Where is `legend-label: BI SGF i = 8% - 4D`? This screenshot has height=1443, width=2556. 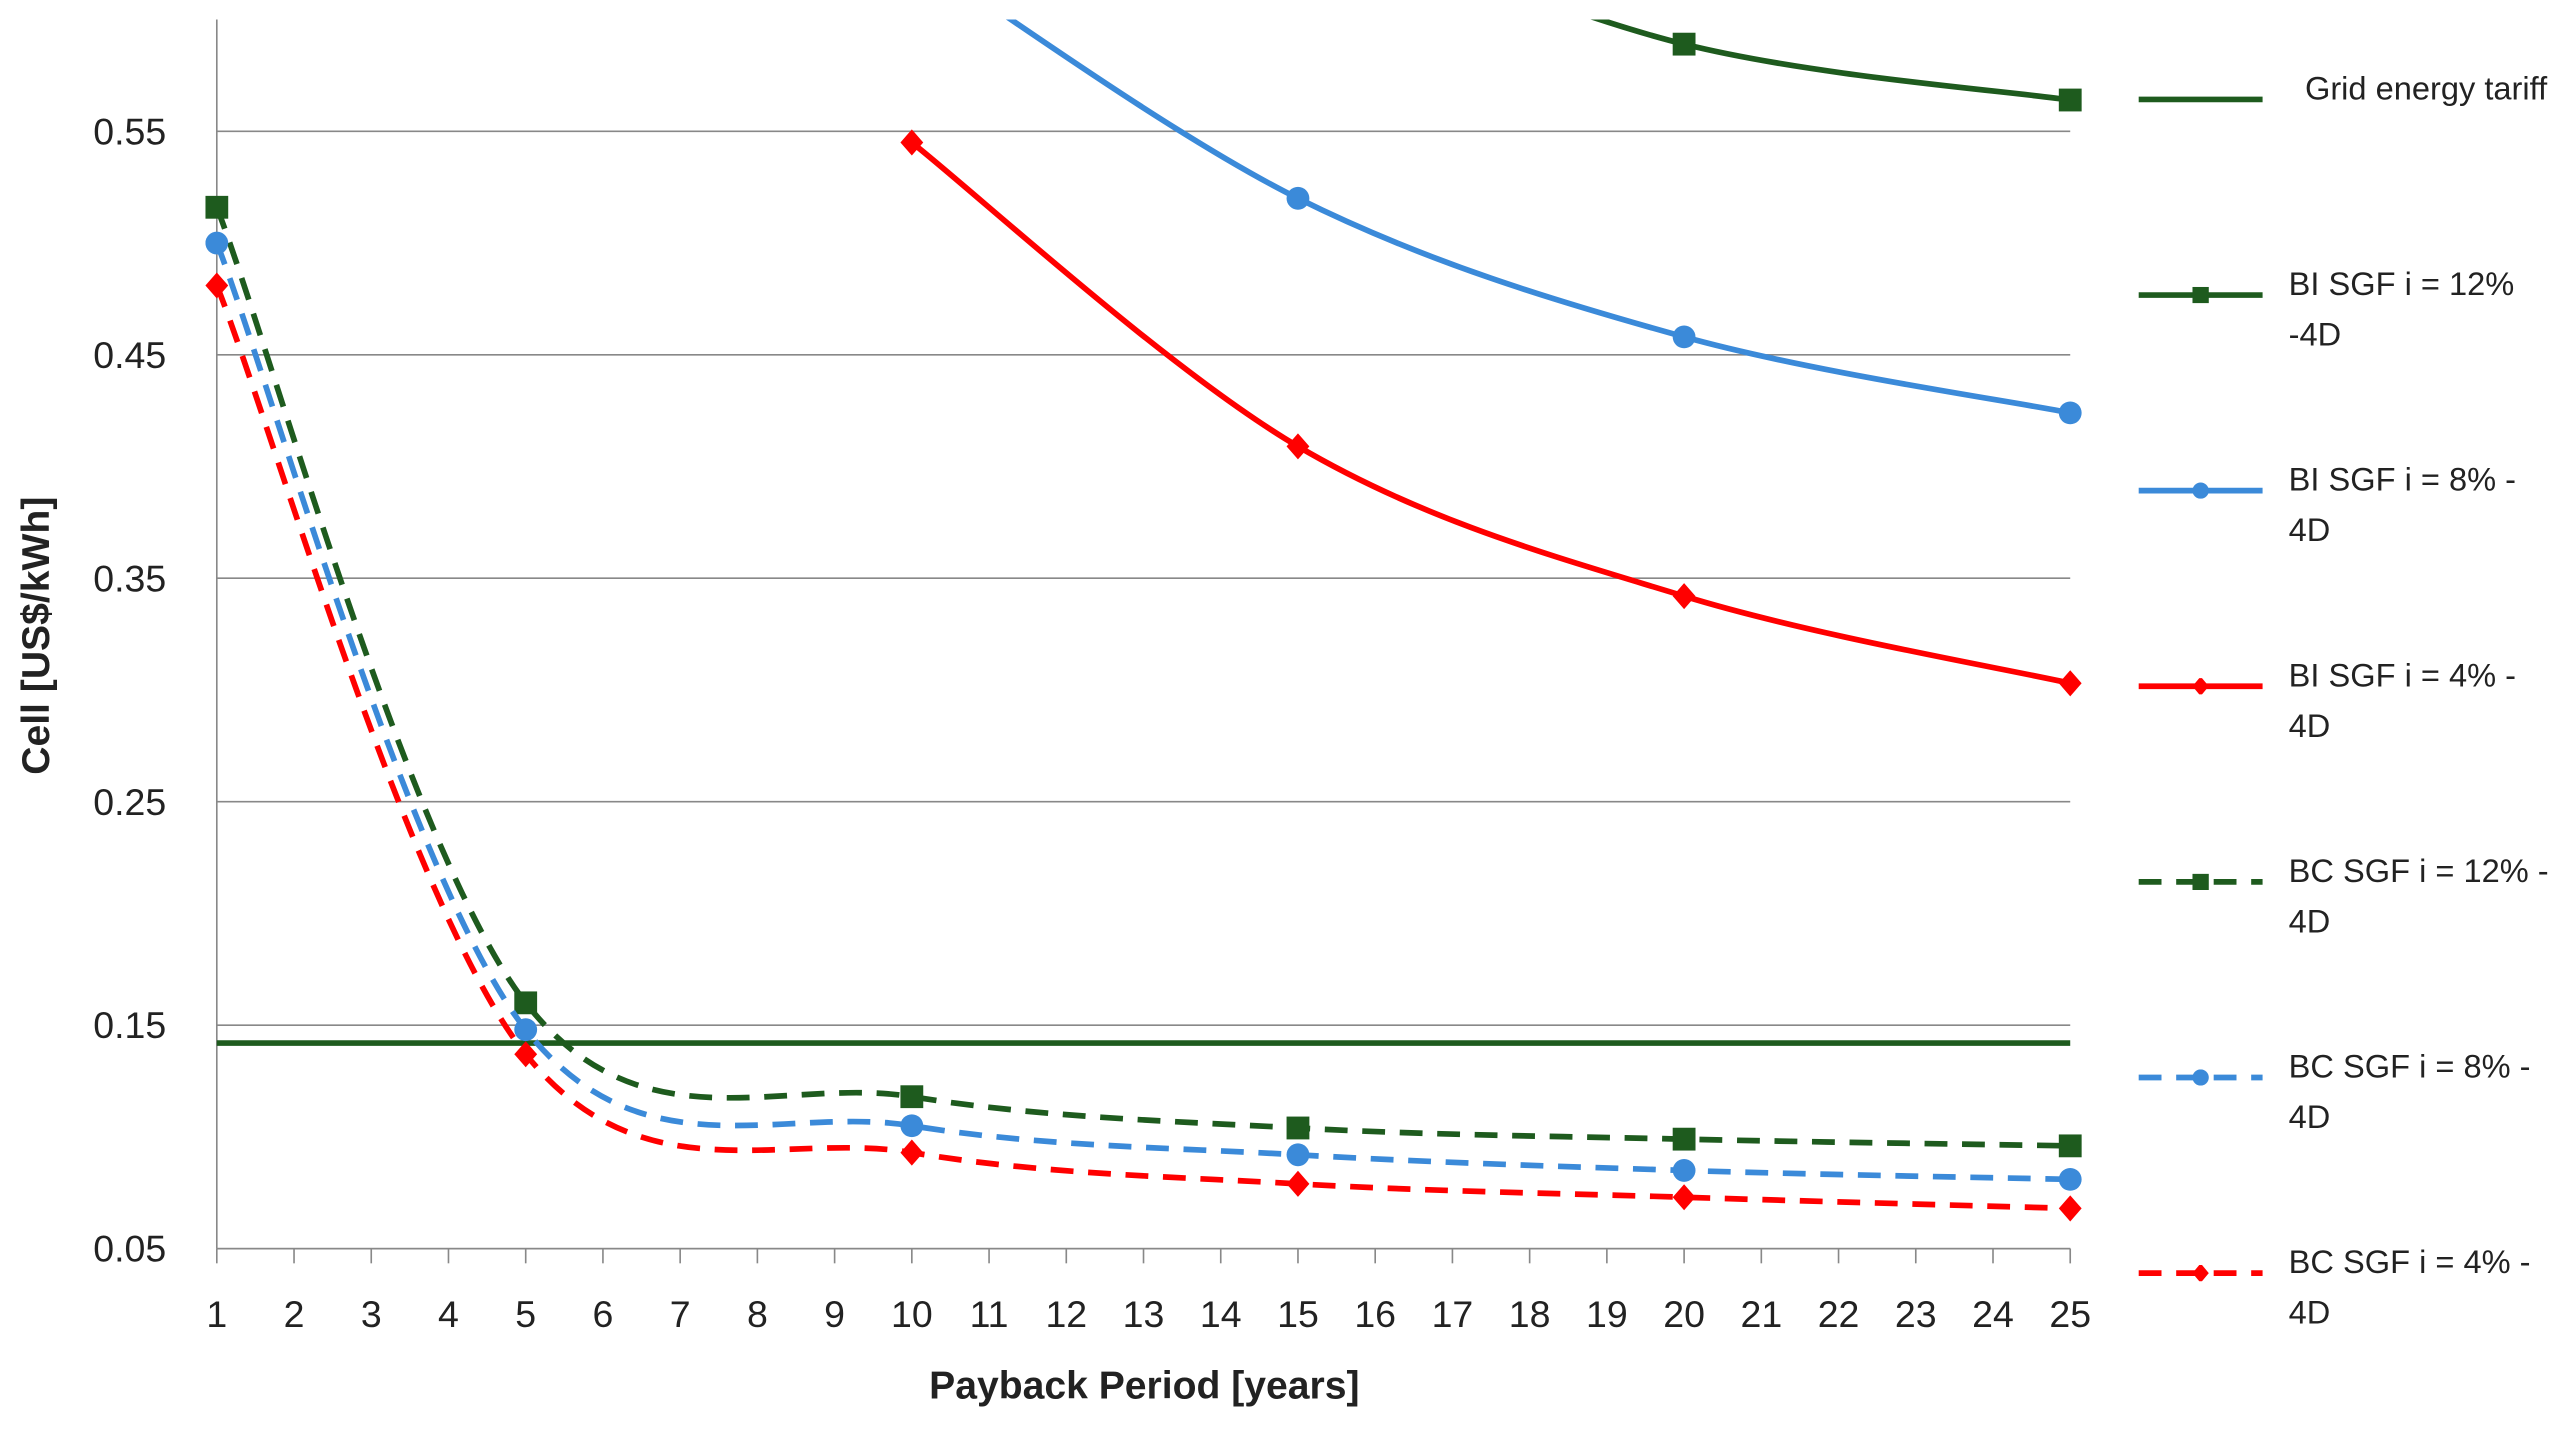 legend-label: BI SGF i = 8% - 4D is located at coordinates (2402, 506).